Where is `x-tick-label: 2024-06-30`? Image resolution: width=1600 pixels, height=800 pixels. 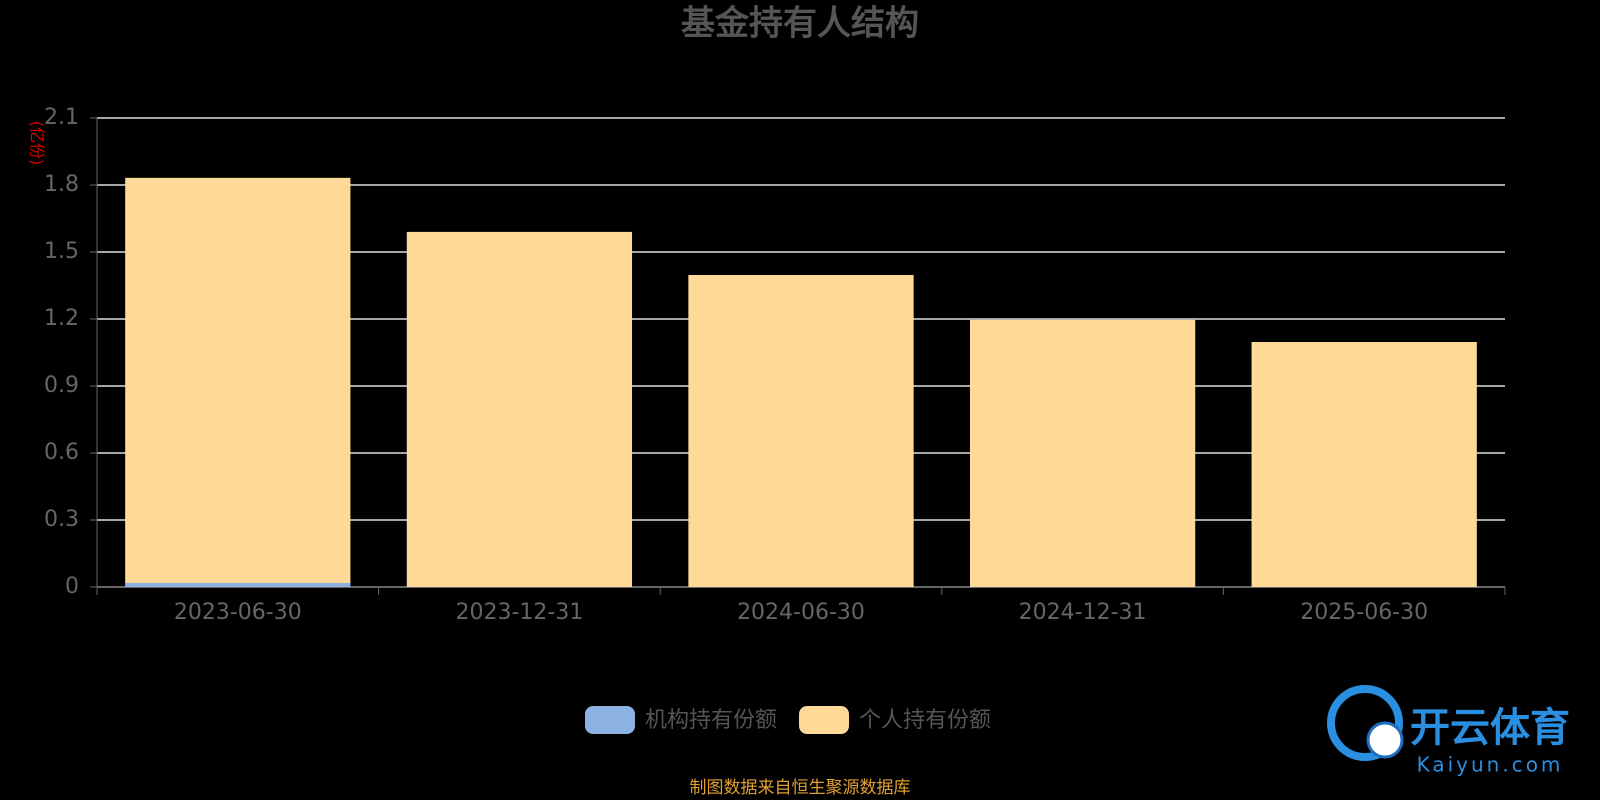 x-tick-label: 2024-06-30 is located at coordinates (801, 612).